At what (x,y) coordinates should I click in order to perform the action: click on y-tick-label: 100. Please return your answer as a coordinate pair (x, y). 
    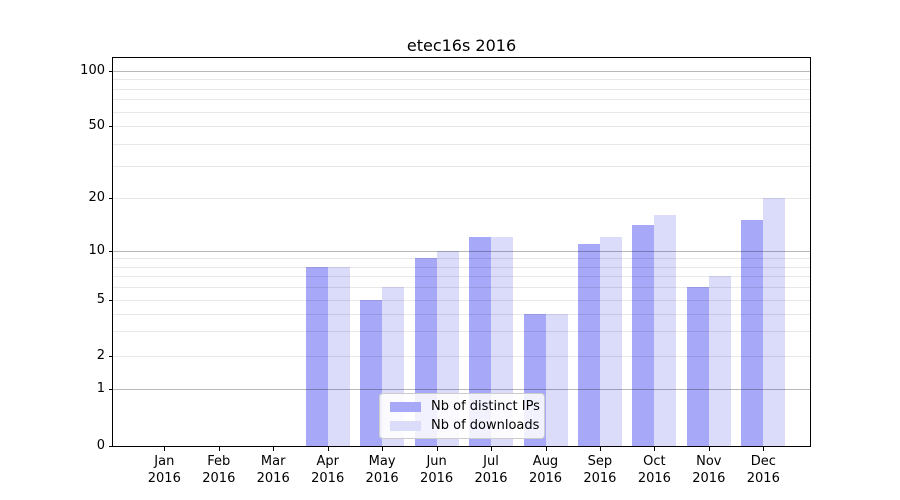
    Looking at the image, I should click on (92, 70).